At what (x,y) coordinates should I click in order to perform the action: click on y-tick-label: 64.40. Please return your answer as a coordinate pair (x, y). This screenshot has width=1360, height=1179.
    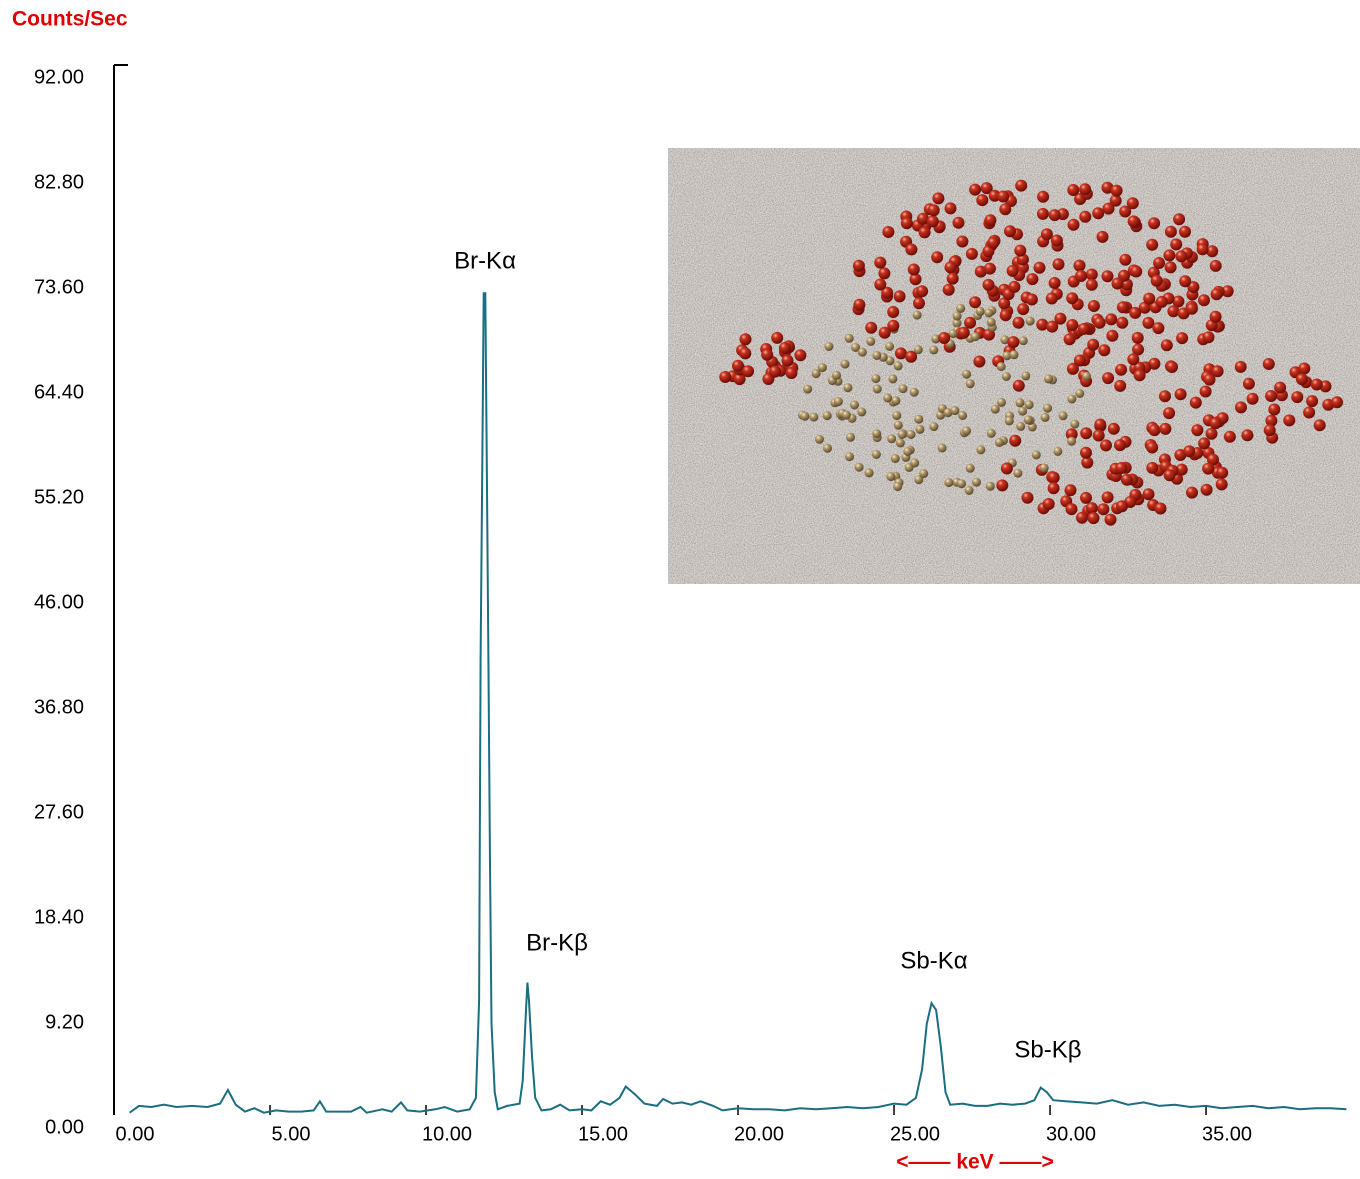
    Looking at the image, I should click on (59, 392).